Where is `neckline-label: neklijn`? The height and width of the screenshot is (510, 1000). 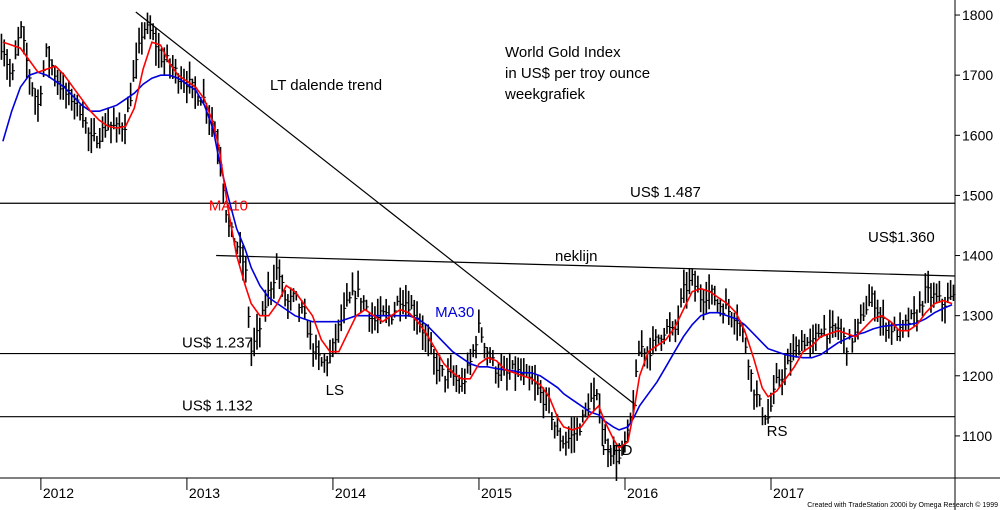
neckline-label: neklijn is located at coordinates (576, 256).